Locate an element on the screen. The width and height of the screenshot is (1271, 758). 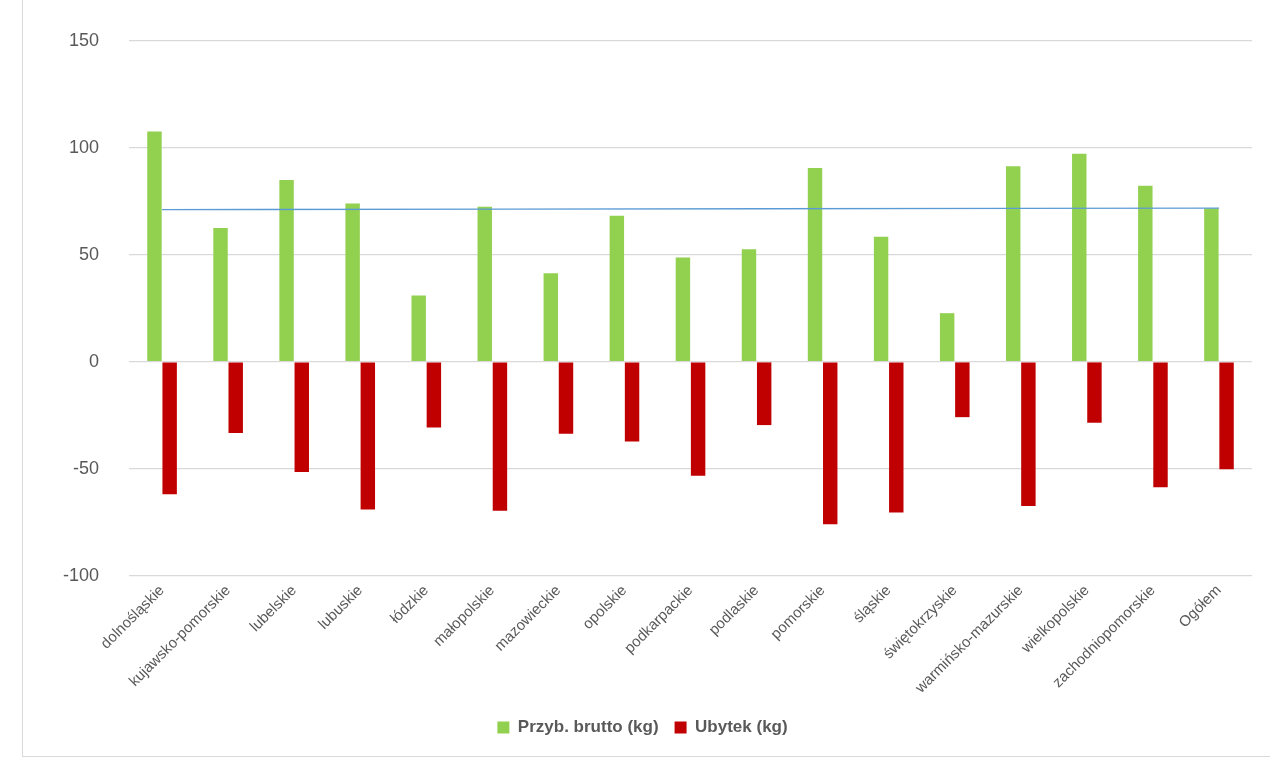
y-tick-label: -100 is located at coordinates (81, 574).